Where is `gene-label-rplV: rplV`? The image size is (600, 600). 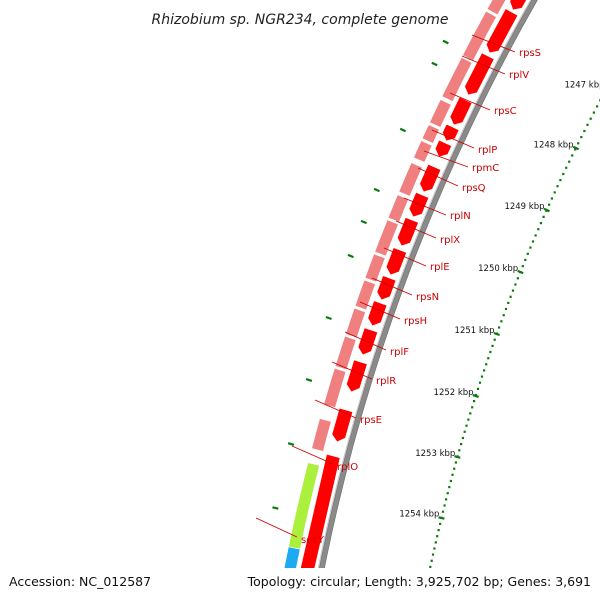
gene-label-rplV: rplV is located at coordinates (519, 75).